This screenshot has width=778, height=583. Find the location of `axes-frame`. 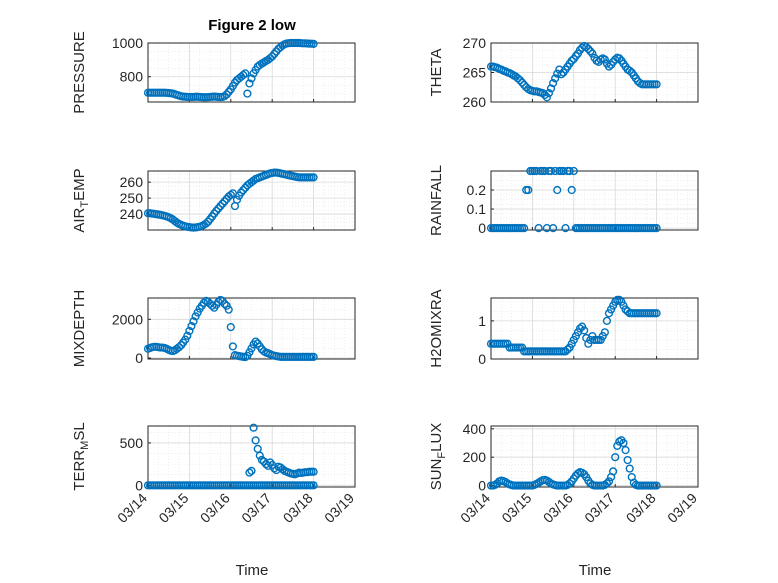

axes-frame is located at coordinates (594, 200).